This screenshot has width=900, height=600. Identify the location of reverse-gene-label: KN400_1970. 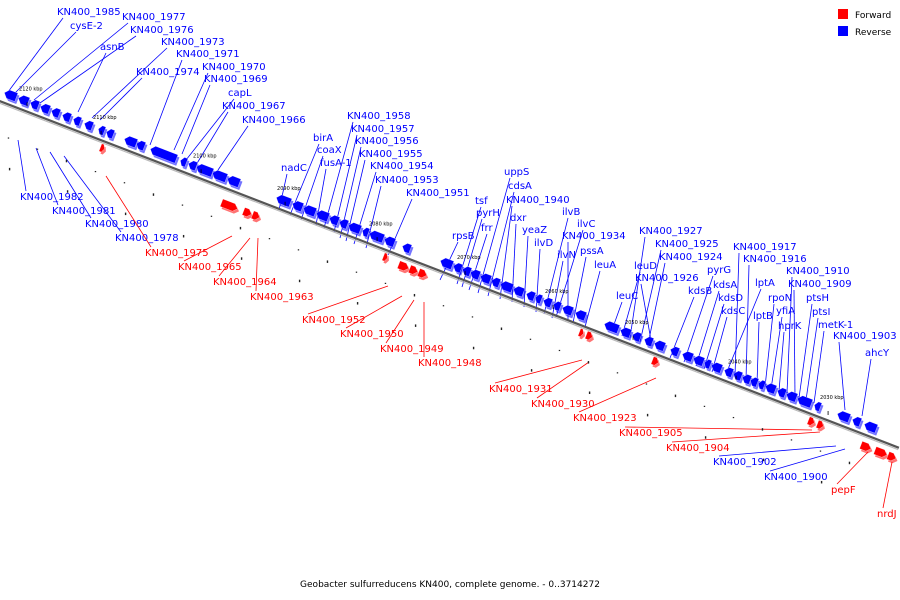
(234, 67).